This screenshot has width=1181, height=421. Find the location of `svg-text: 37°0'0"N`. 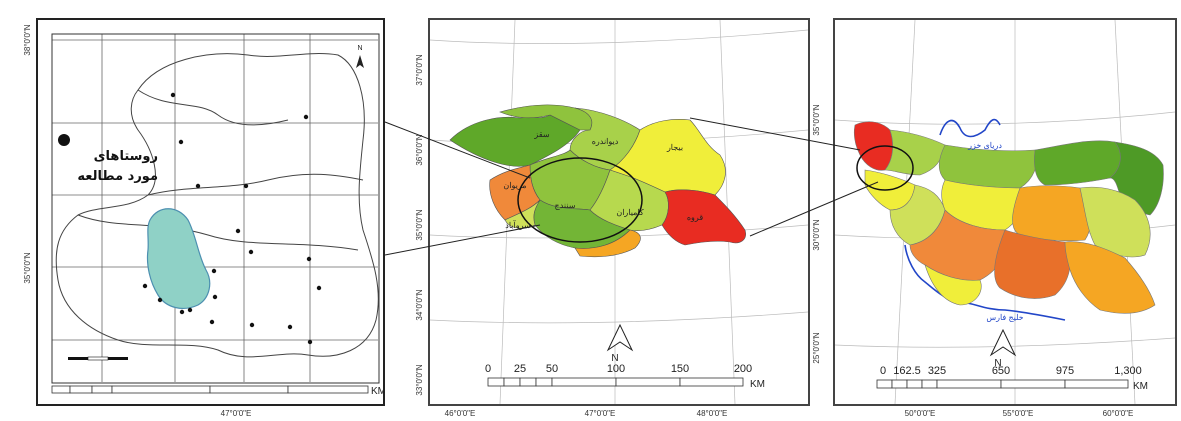

svg-text: 37°0'0"N is located at coordinates (419, 69).